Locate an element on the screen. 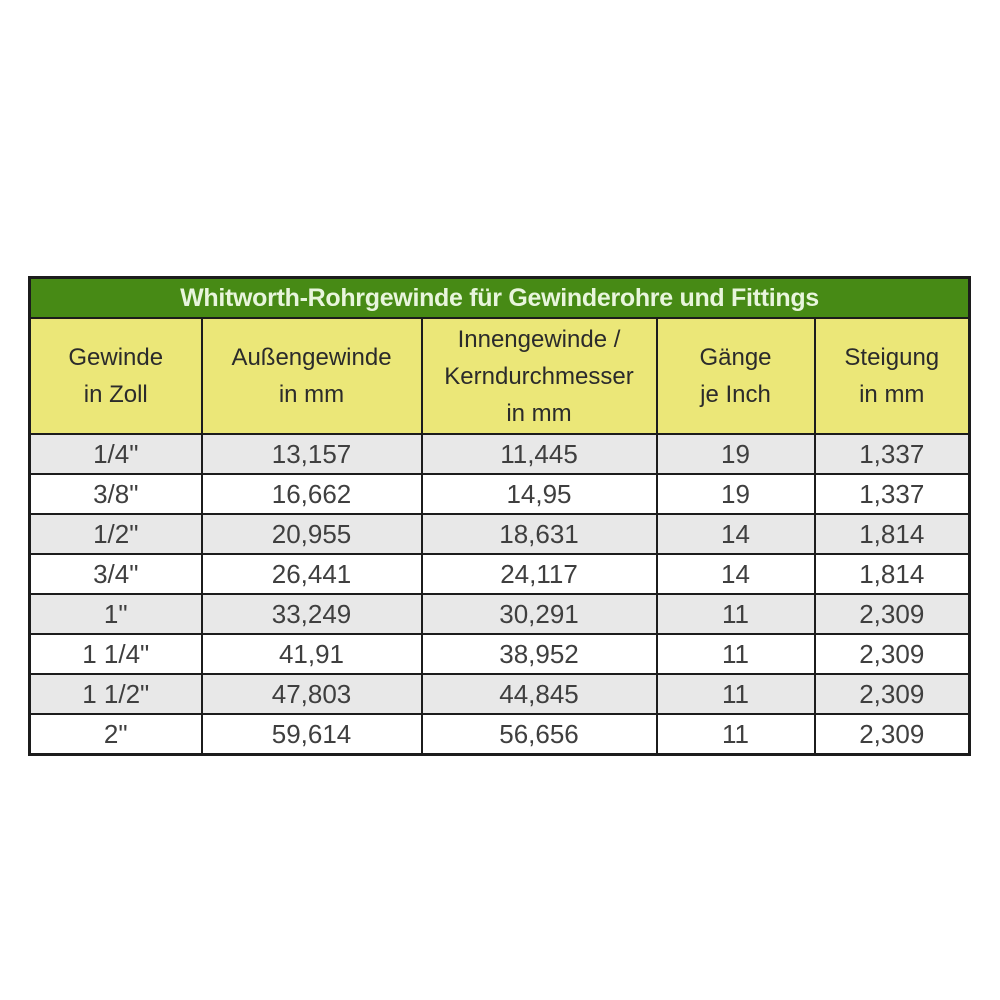  cell-aussengewinde-mm: 47,803 is located at coordinates (311, 694).